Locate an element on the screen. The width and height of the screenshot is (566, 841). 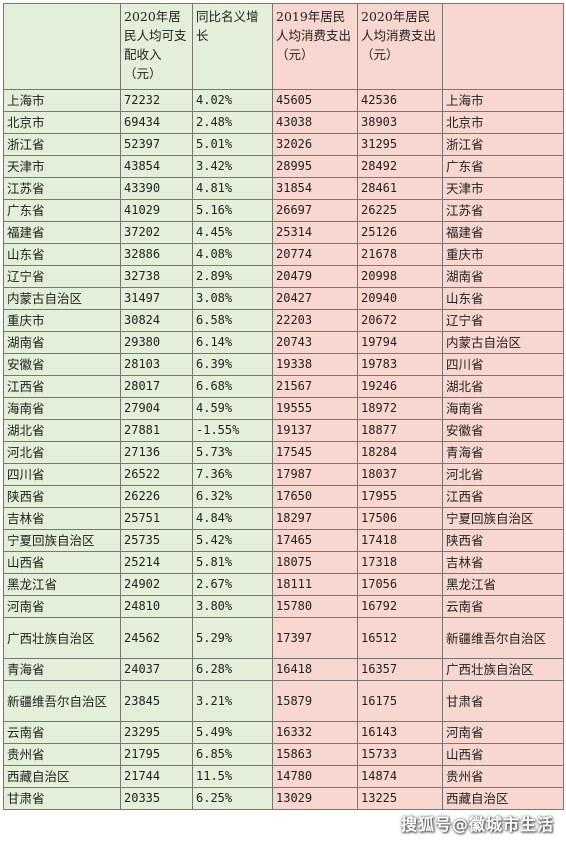
cell-consumption-2020: 17318 is located at coordinates (400, 562).